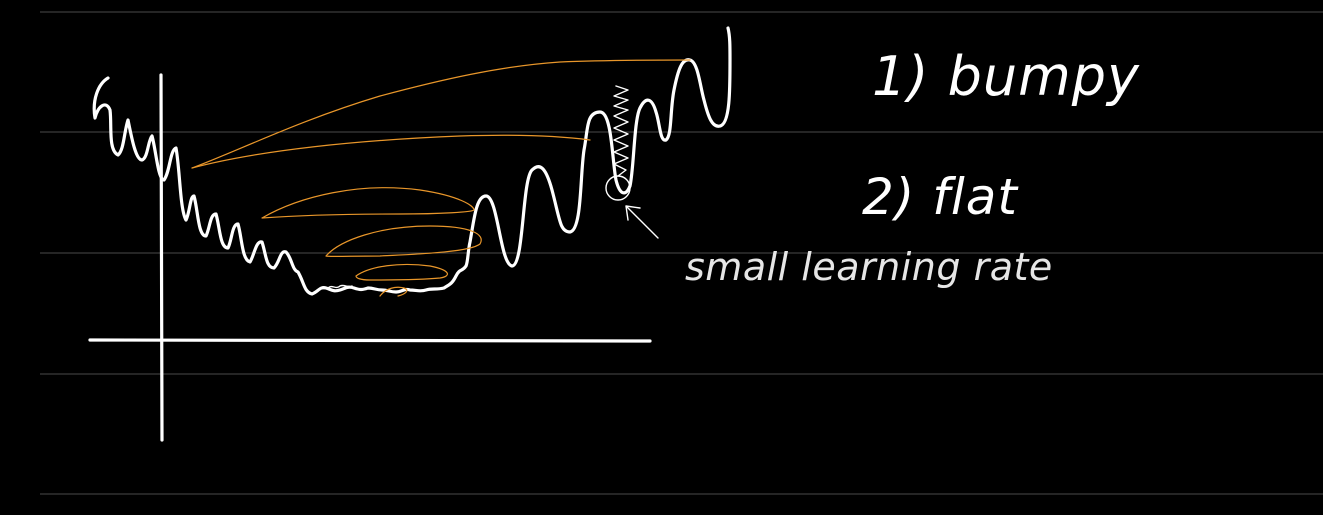 This screenshot has height=515, width=1323. What do you see at coordinates (869, 267) in the screenshot?
I see `annotation-small-learning-rate: small learning rate` at bounding box center [869, 267].